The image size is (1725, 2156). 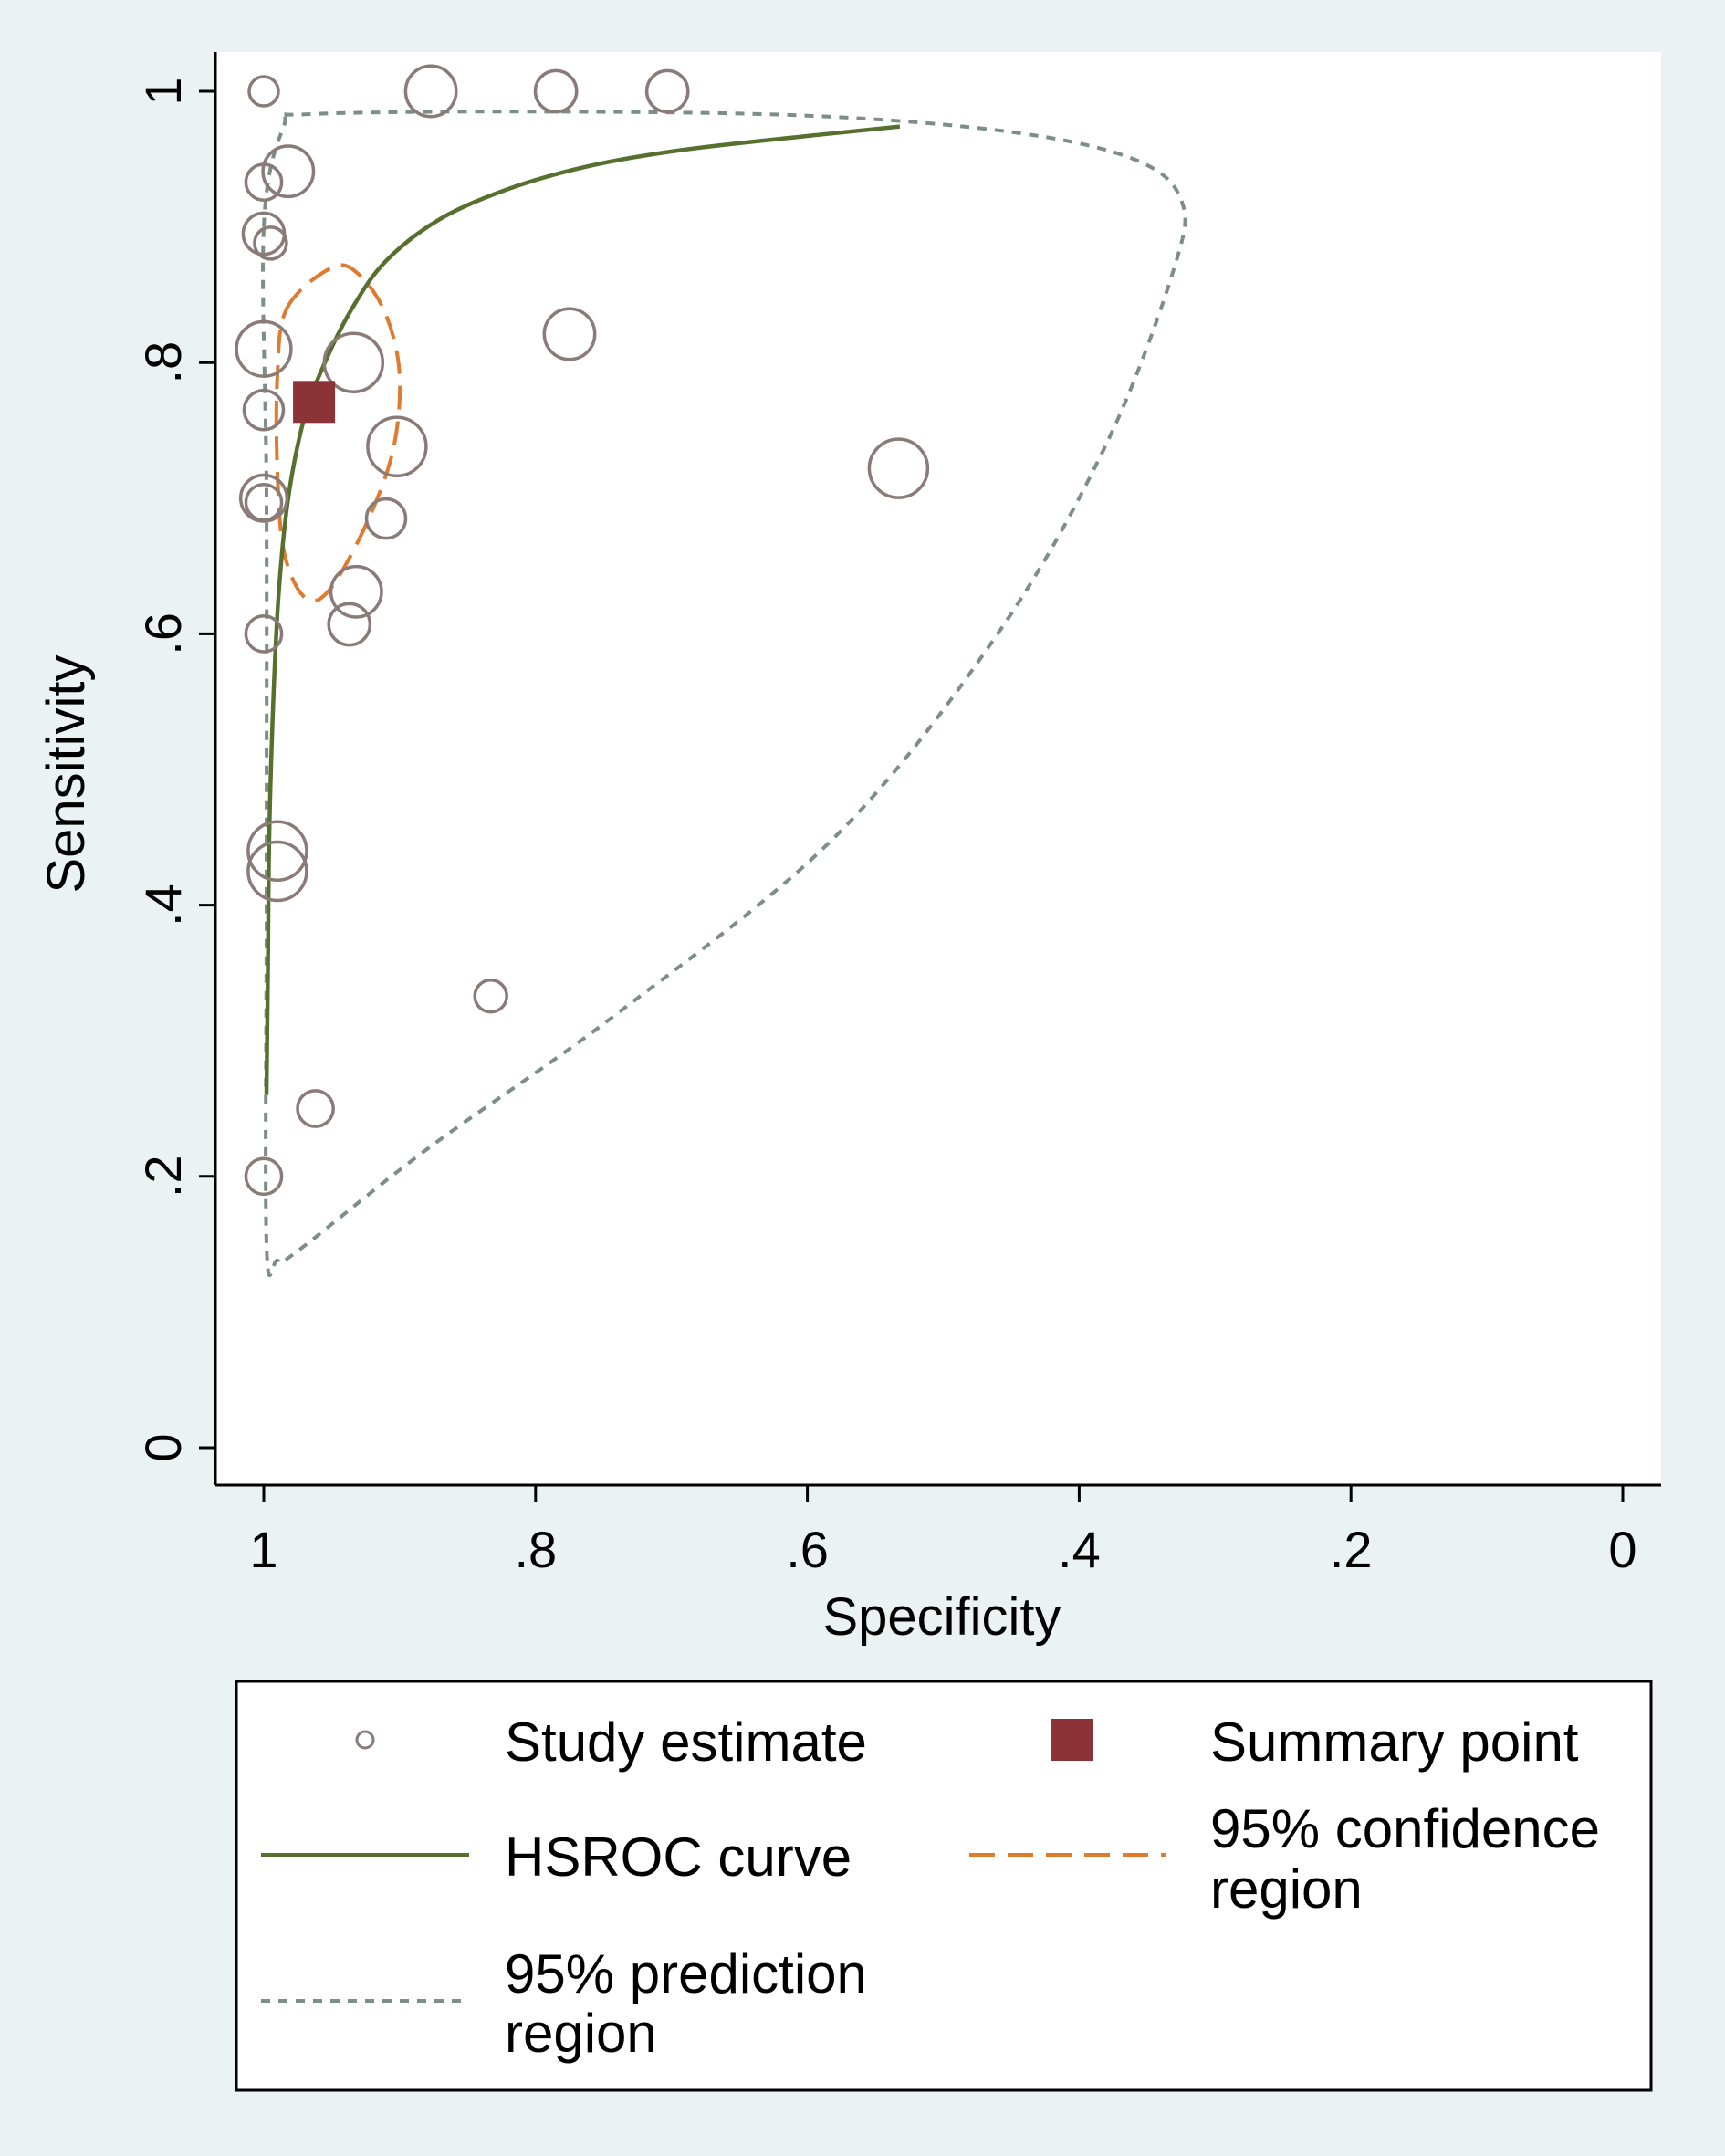 What do you see at coordinates (1079, 1549) in the screenshot?
I see `x-tick-label-3: .4` at bounding box center [1079, 1549].